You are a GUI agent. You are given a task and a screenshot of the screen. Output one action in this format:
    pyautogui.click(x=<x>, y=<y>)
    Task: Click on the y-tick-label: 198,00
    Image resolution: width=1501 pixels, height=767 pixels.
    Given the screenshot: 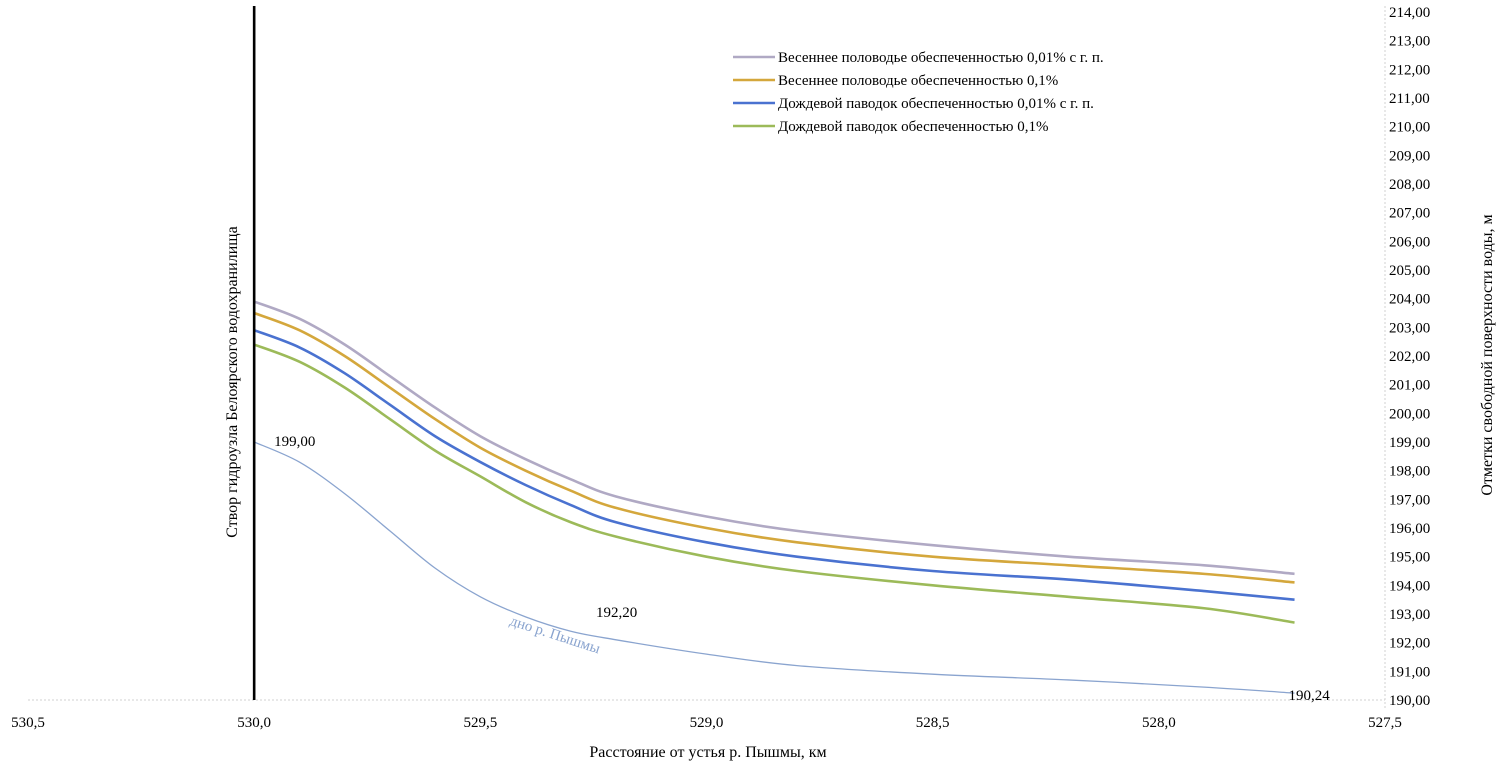 What is the action you would take?
    pyautogui.click(x=1409, y=472)
    